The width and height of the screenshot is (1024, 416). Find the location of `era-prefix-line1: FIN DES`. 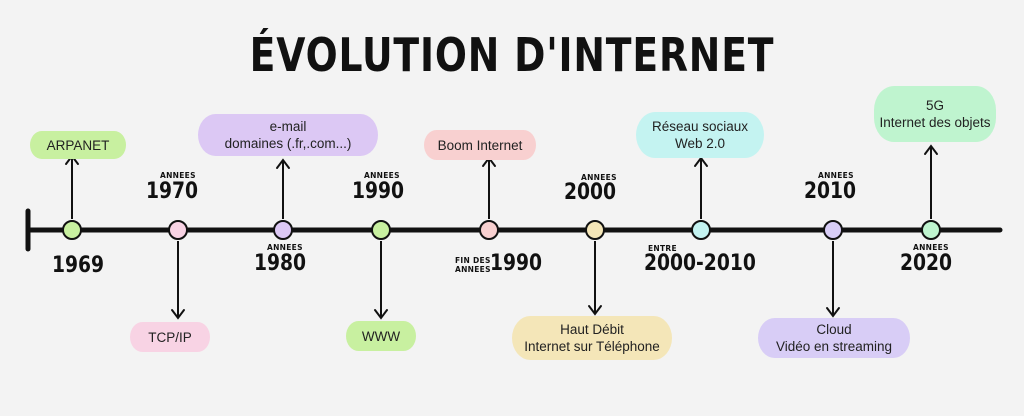

era-prefix-line1: FIN DES is located at coordinates (473, 260).